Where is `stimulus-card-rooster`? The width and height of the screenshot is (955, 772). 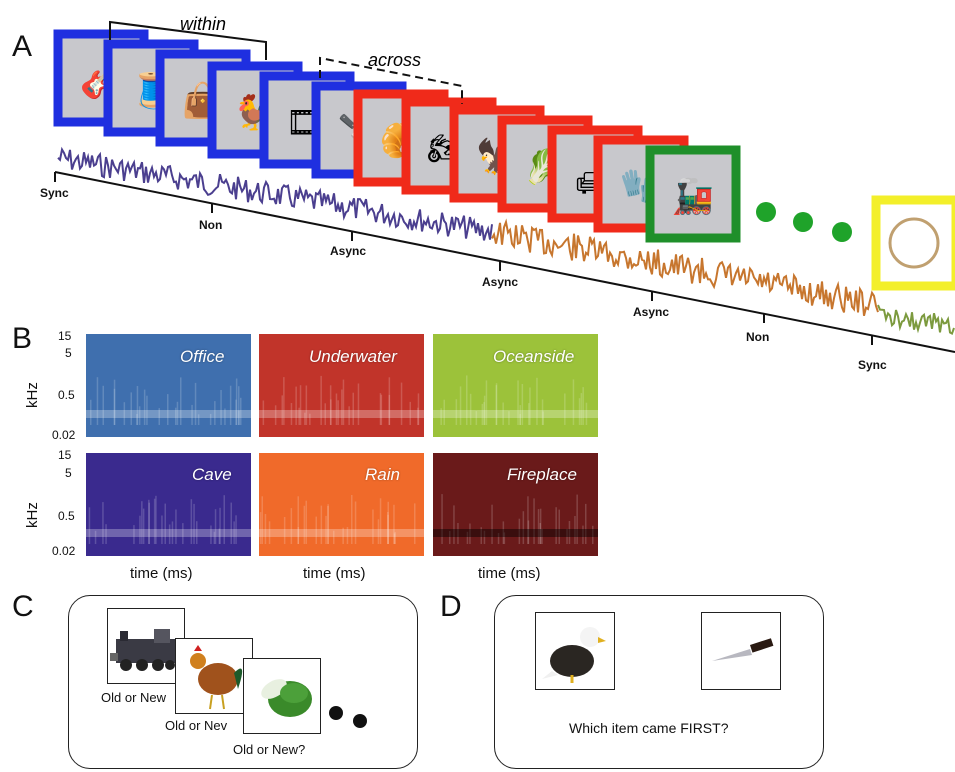
stimulus-card-rooster is located at coordinates (214, 676).